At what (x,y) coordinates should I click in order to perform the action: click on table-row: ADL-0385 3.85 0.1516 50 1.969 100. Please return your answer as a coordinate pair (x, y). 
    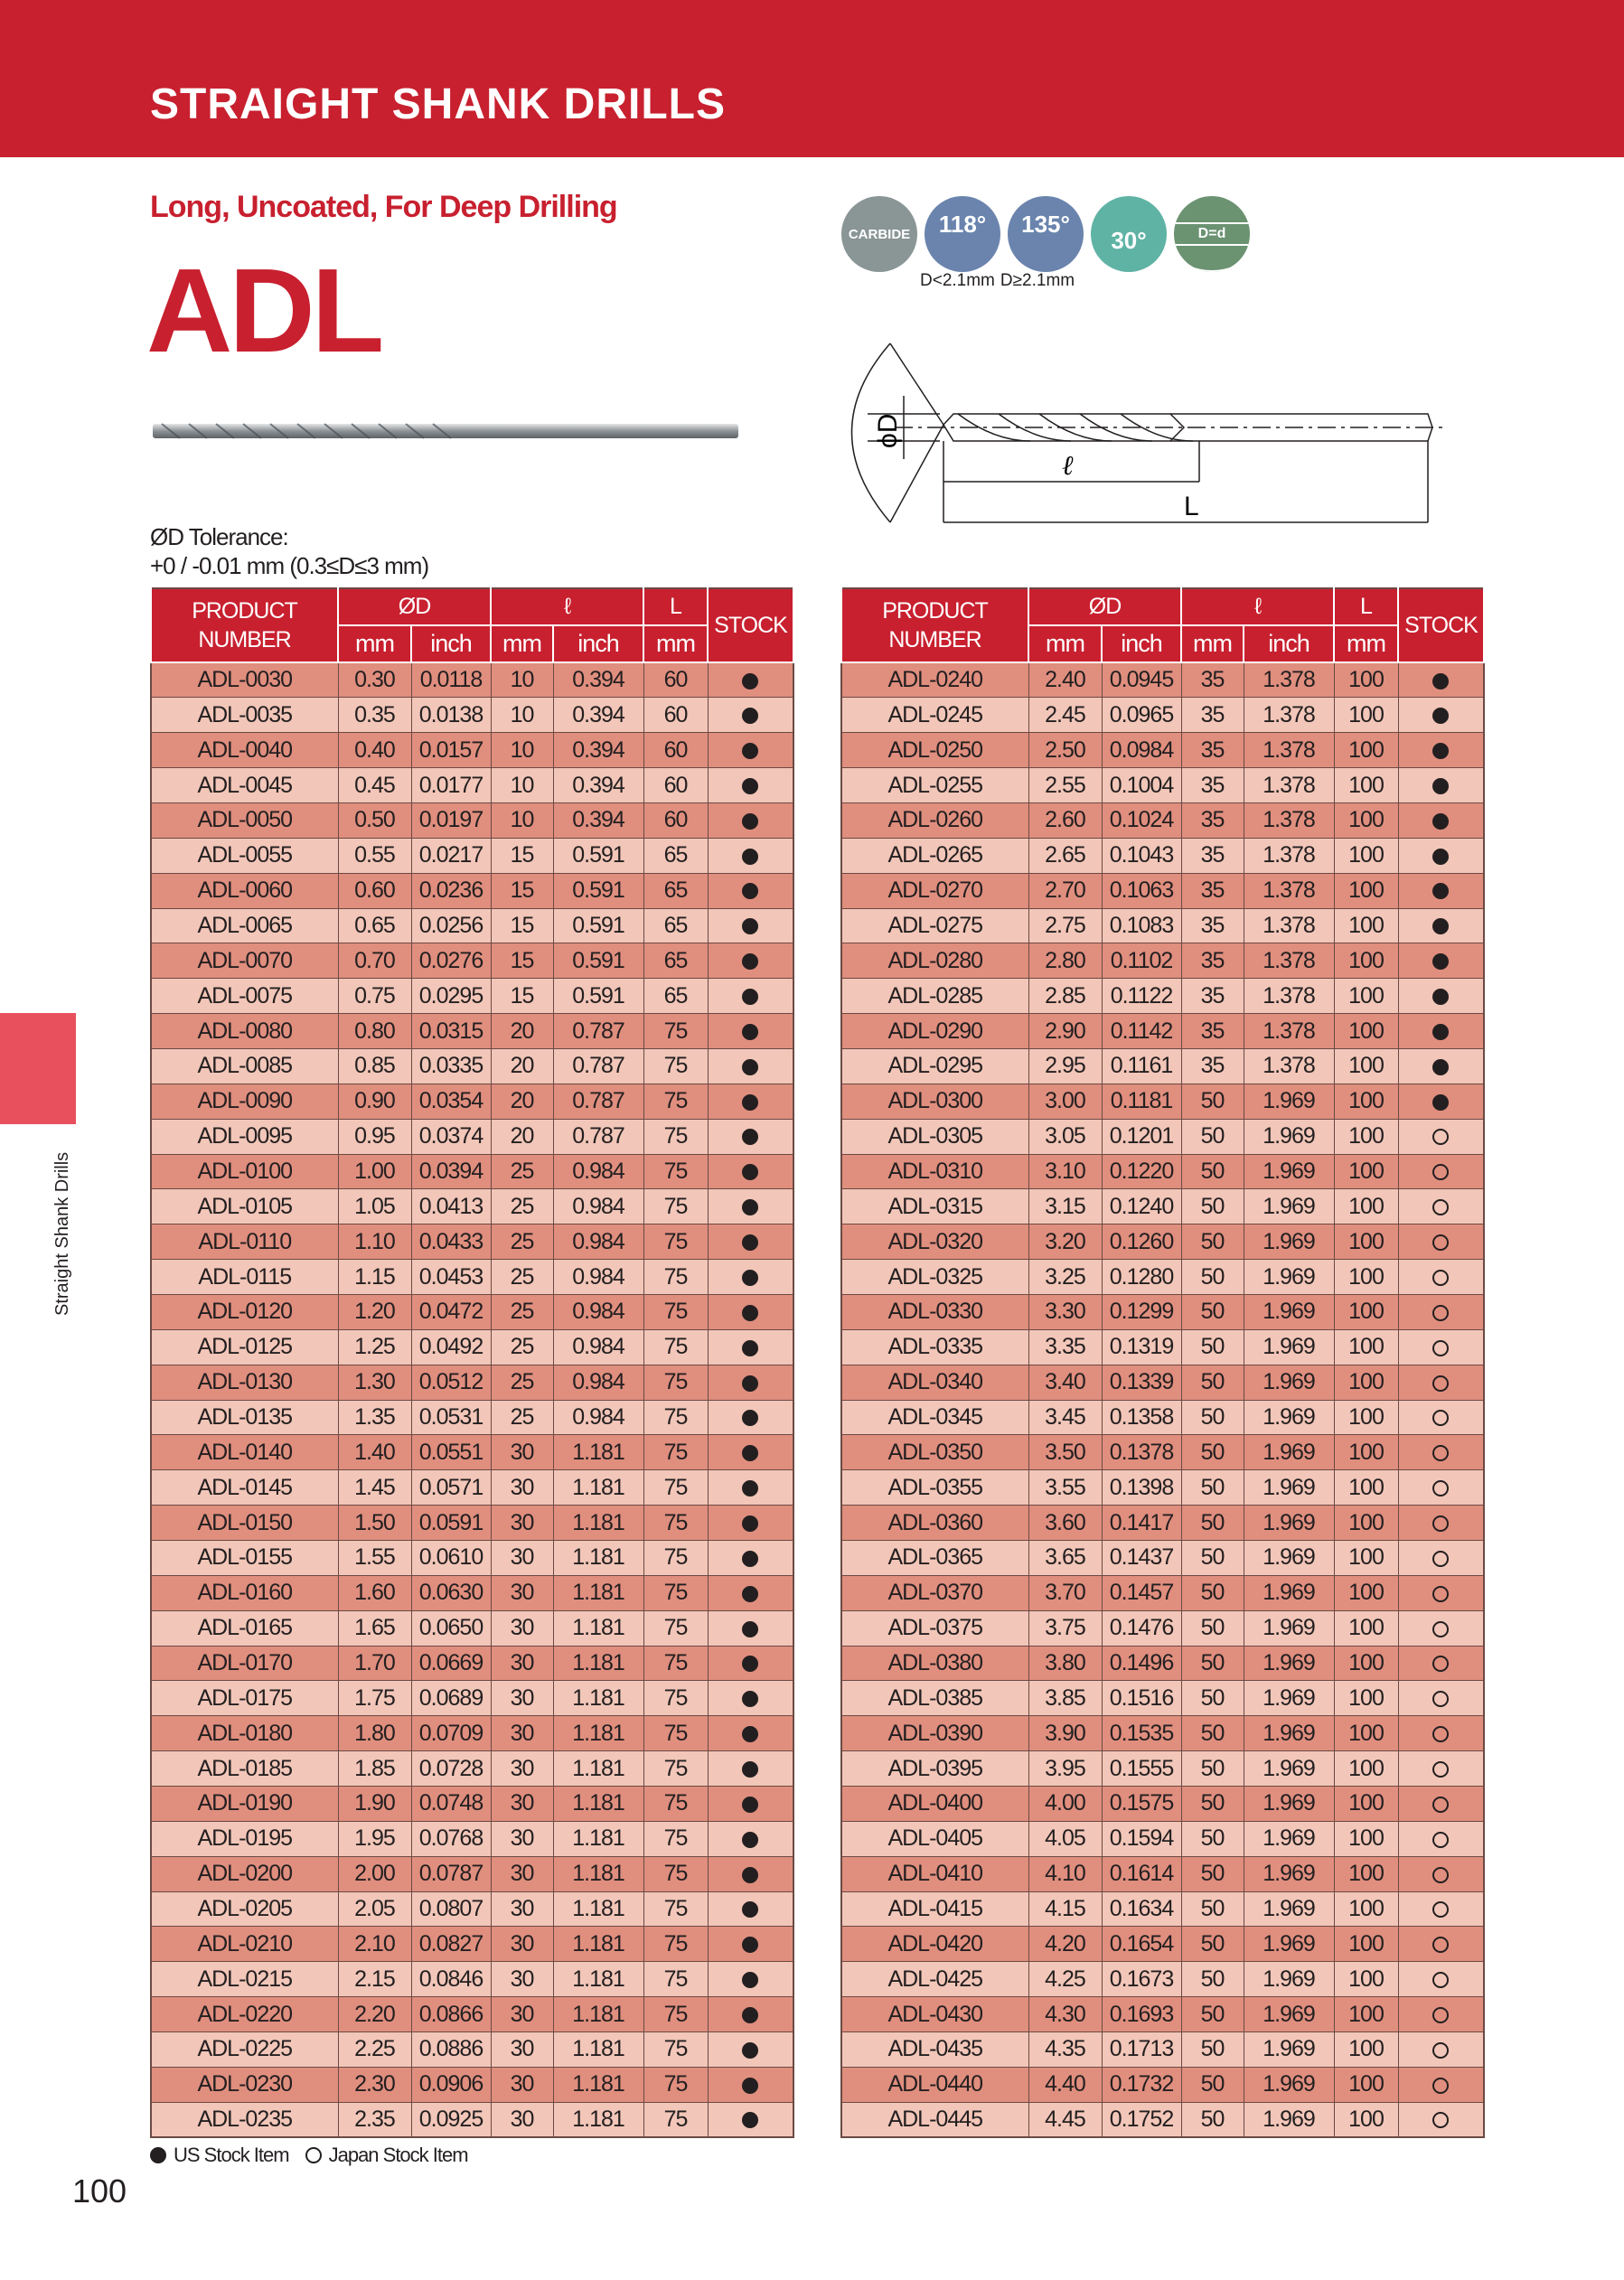
    Looking at the image, I should click on (1162, 1699).